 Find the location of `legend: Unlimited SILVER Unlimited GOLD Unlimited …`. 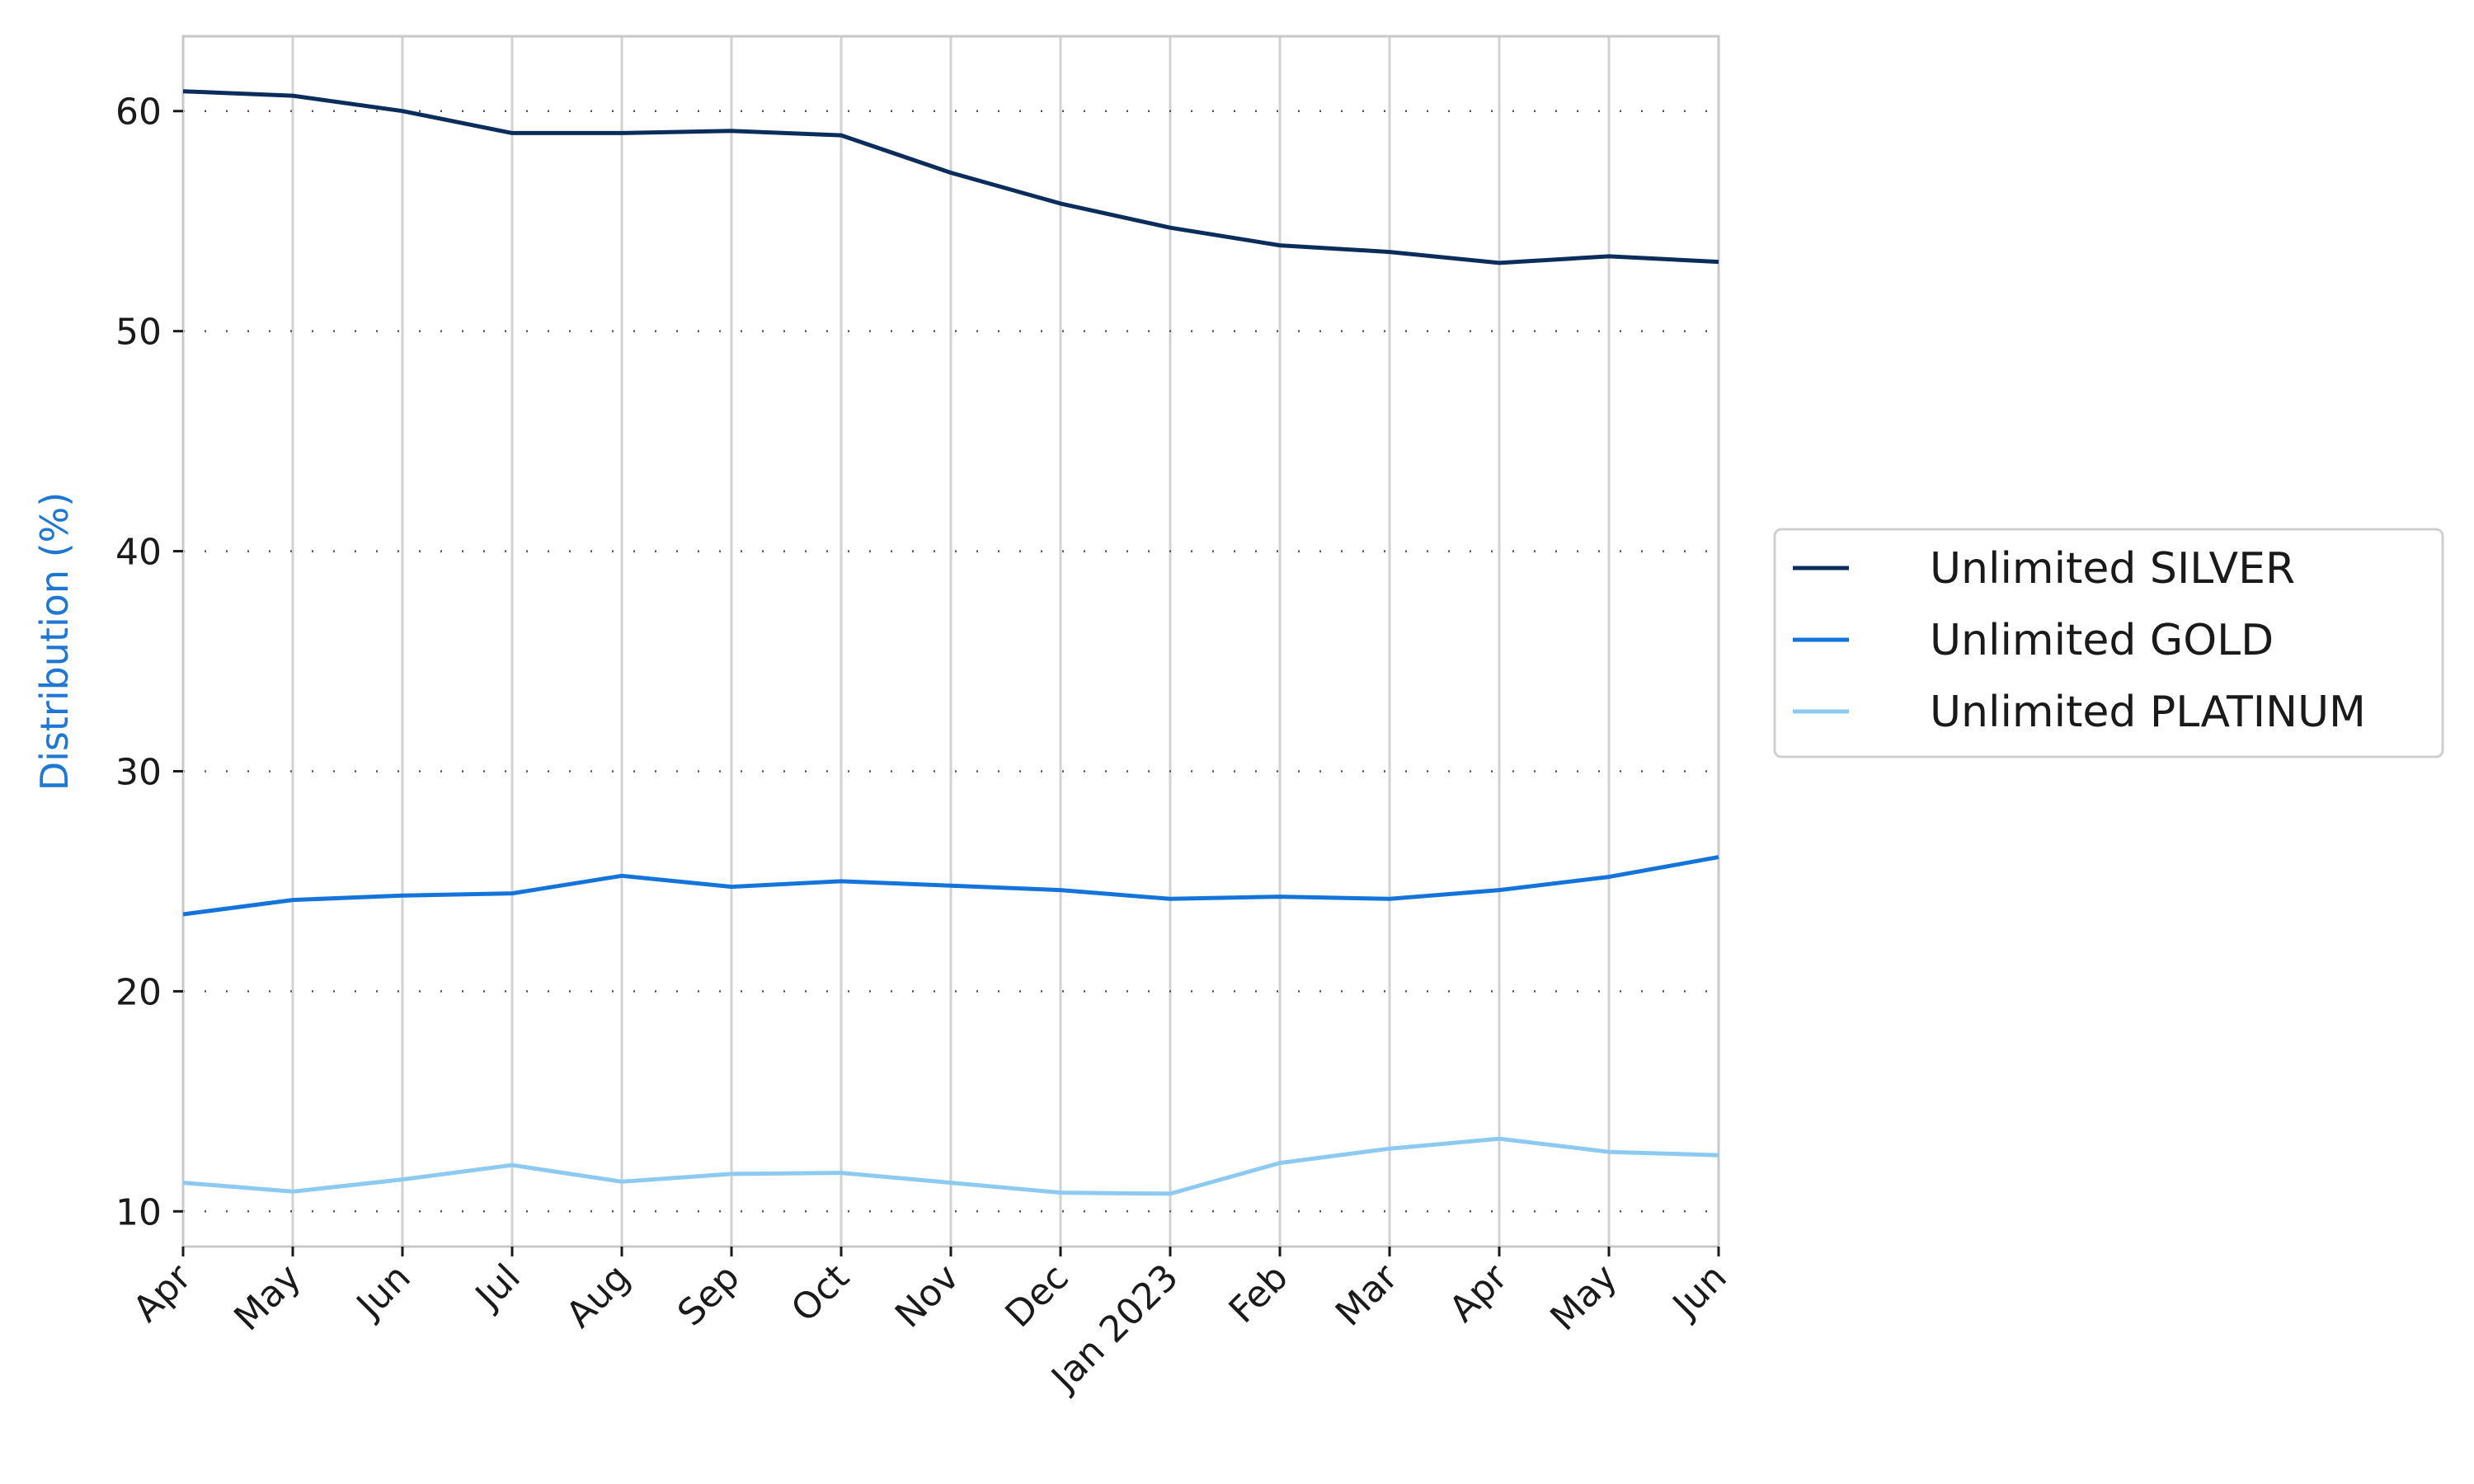

legend: Unlimited SILVER Unlimited GOLD Unlimited … is located at coordinates (2108, 643).